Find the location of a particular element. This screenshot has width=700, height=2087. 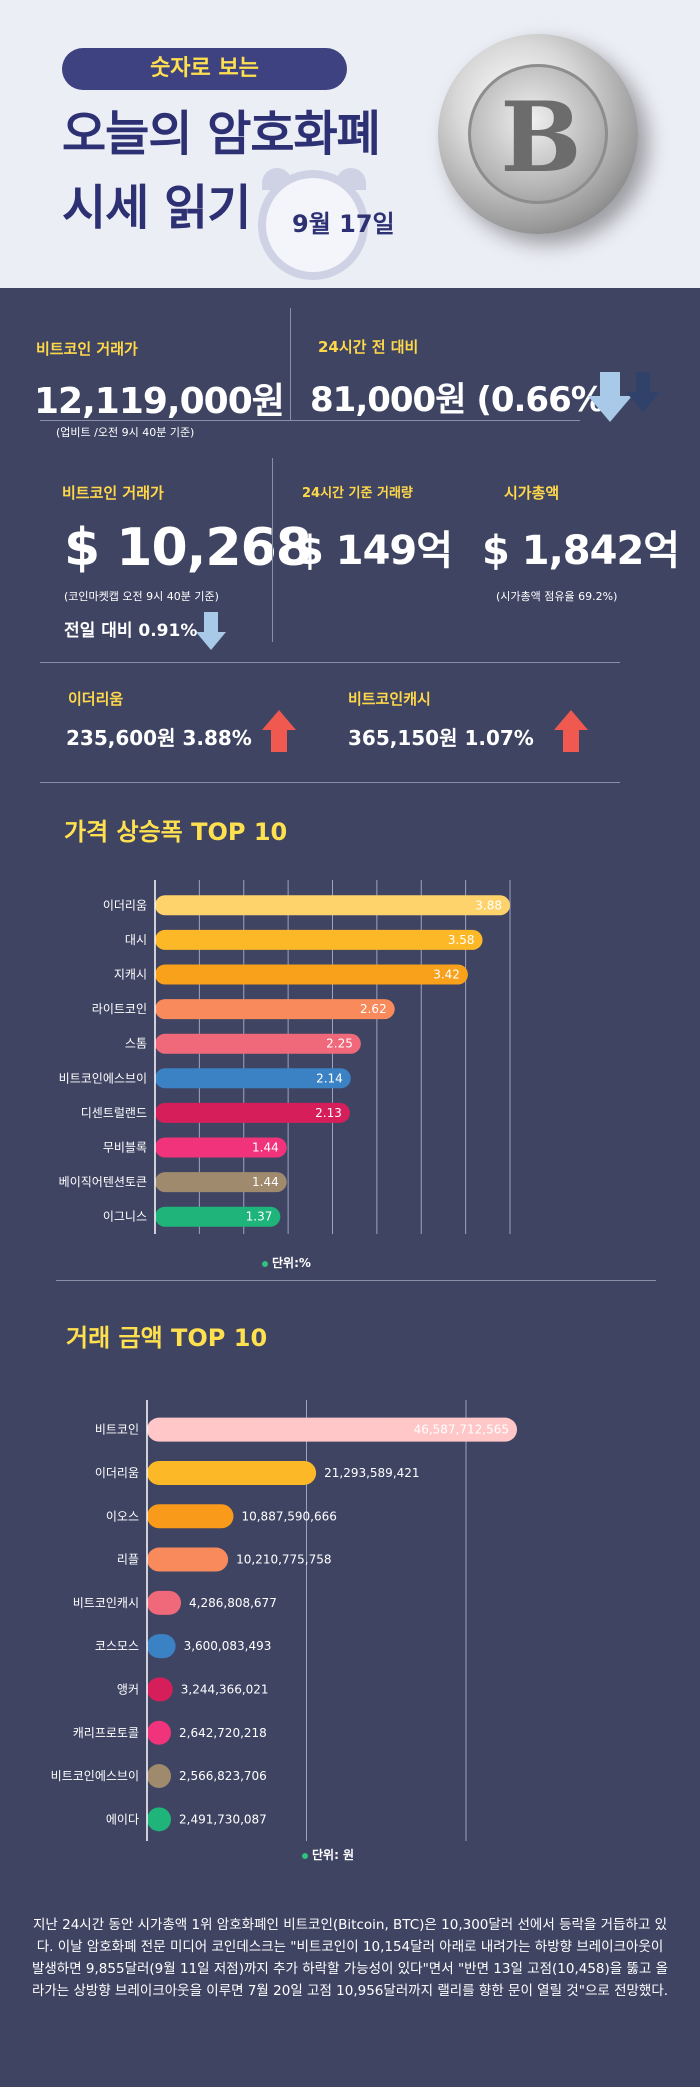

data-label: 2.62 is located at coordinates (373, 1009).